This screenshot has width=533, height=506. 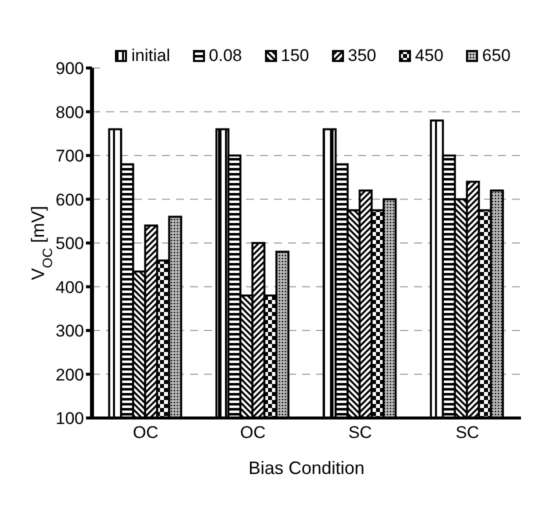 What do you see at coordinates (295, 56) in the screenshot?
I see `legend-label: 150` at bounding box center [295, 56].